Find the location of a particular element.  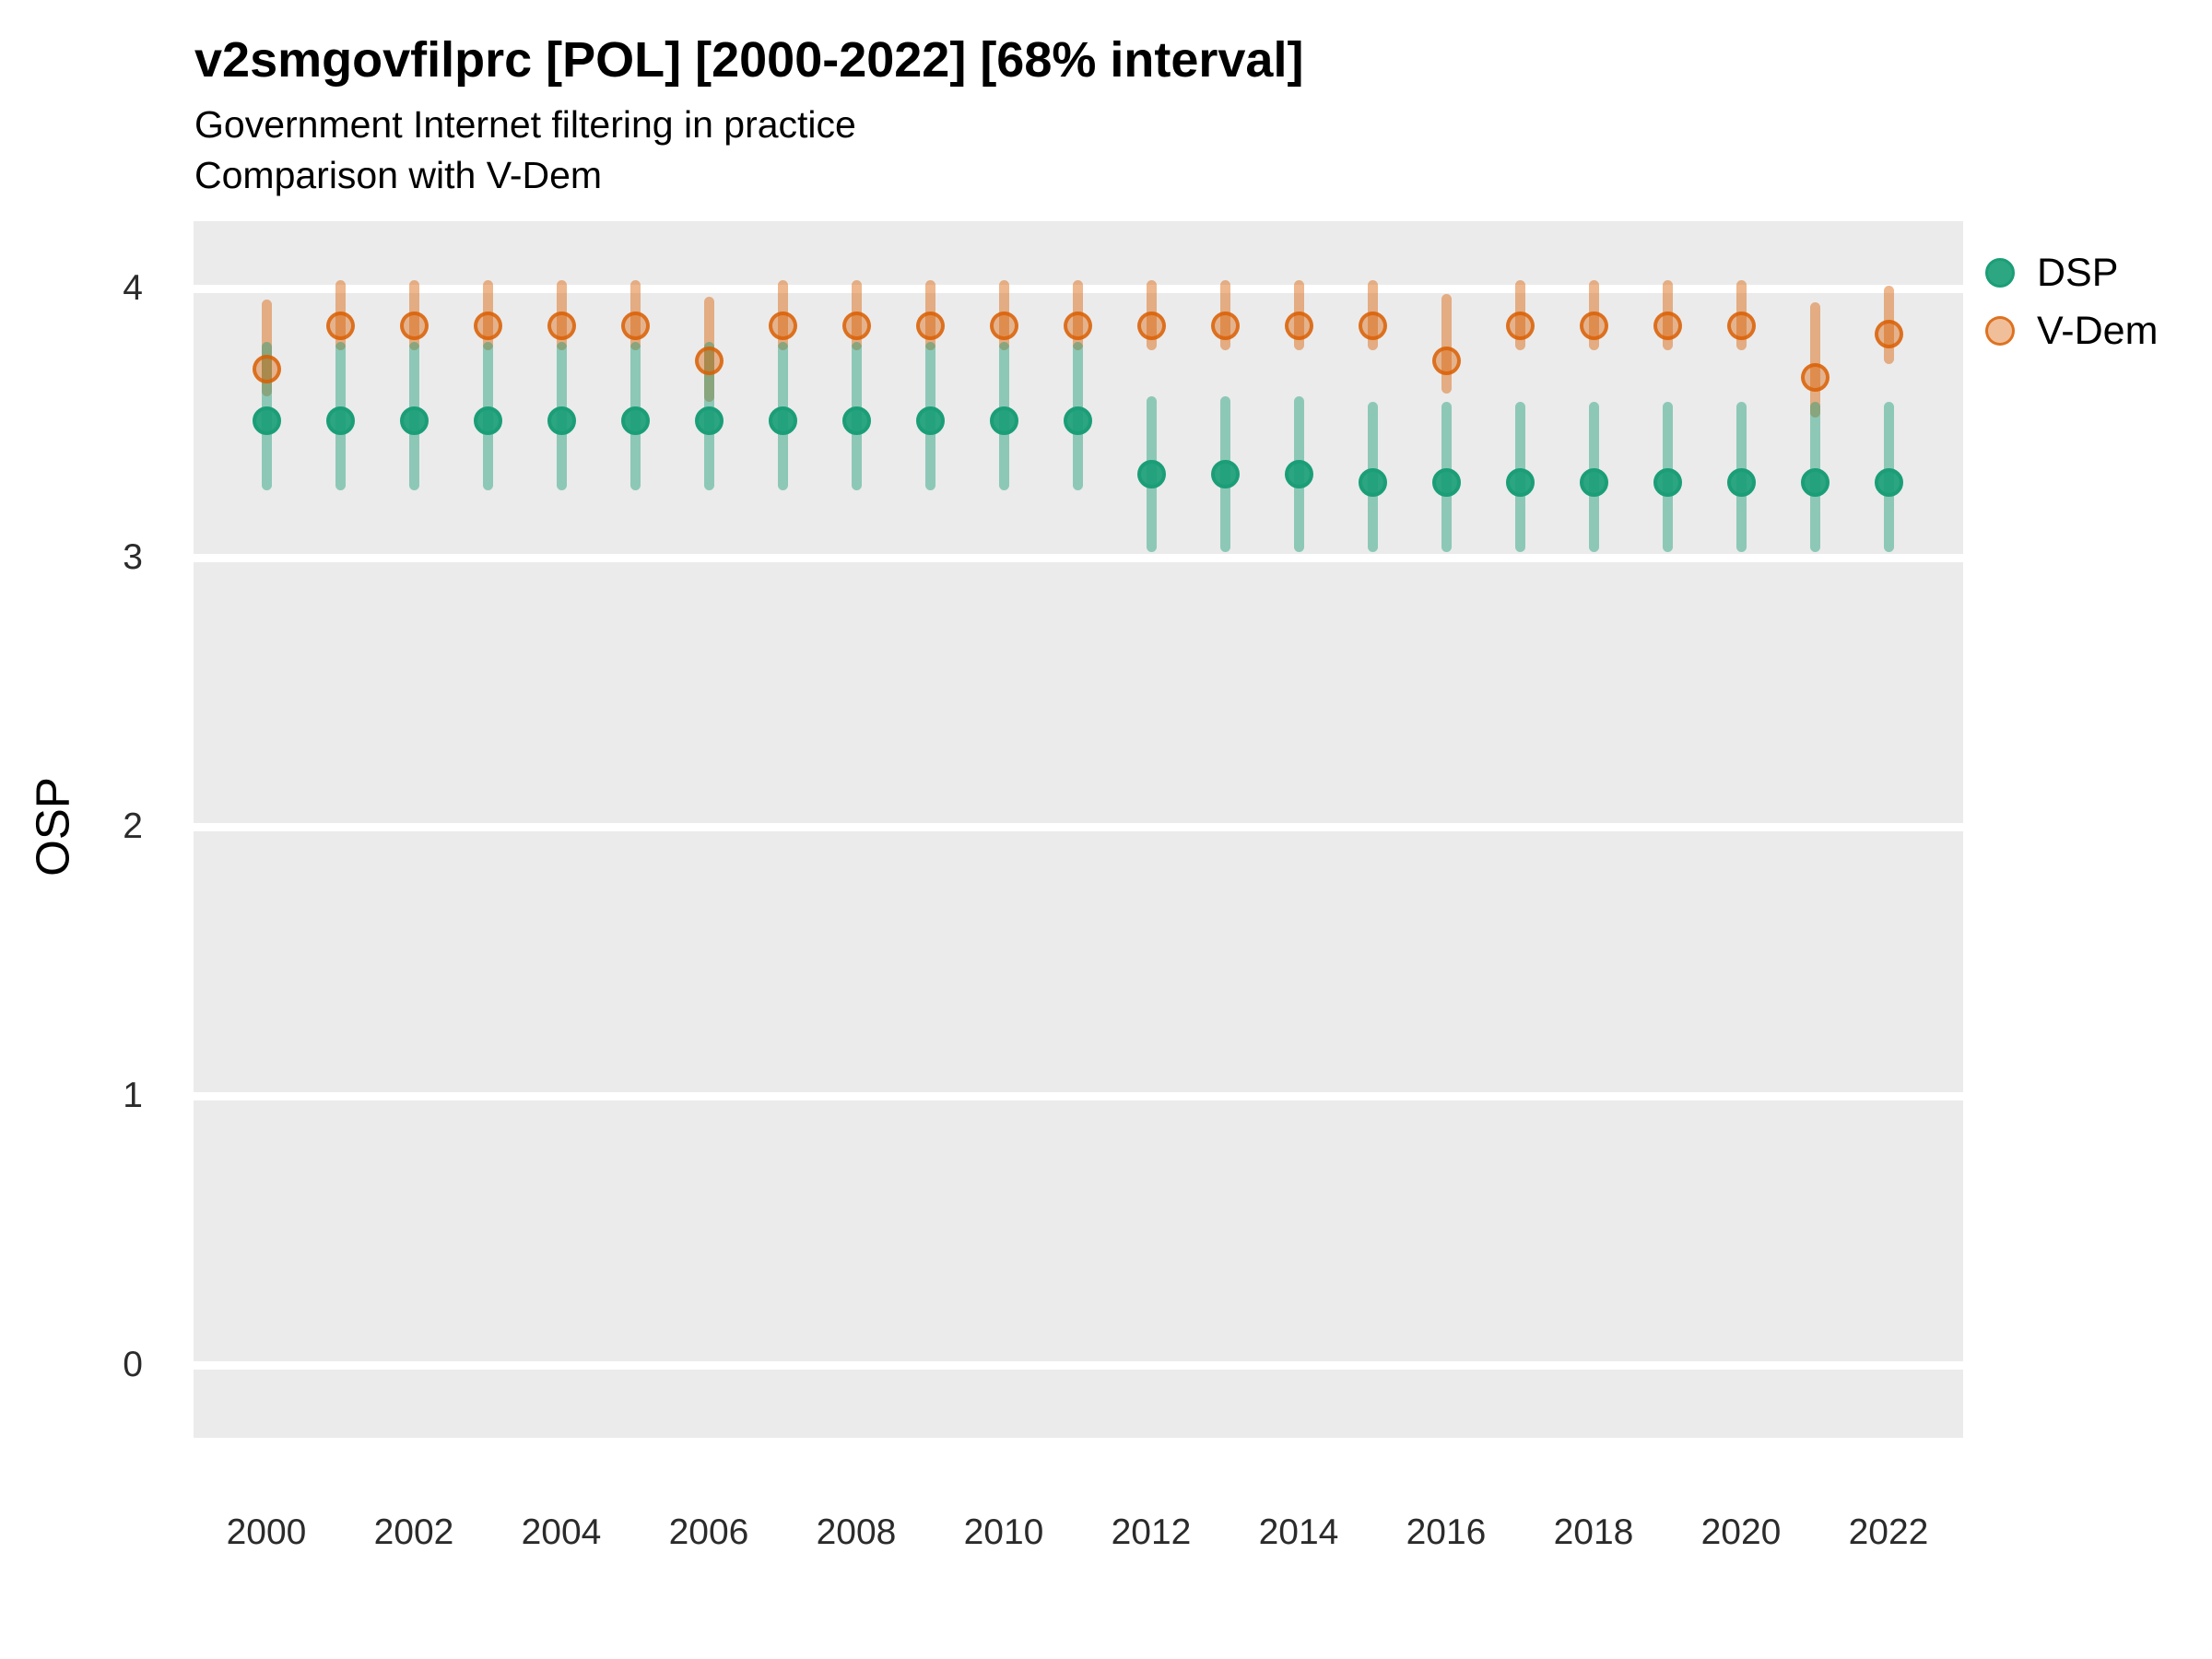

vdem-point-2018 is located at coordinates (1593, 326).